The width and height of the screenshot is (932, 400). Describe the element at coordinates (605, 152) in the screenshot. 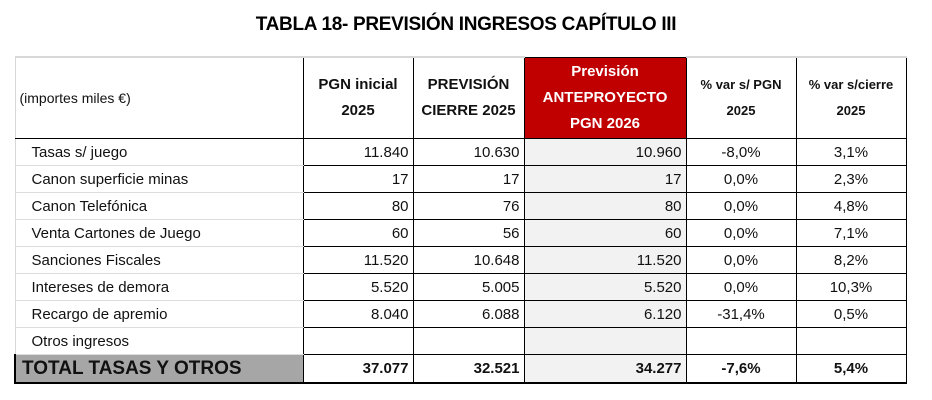

I see `anteproyecto-cell: 10.960` at that location.